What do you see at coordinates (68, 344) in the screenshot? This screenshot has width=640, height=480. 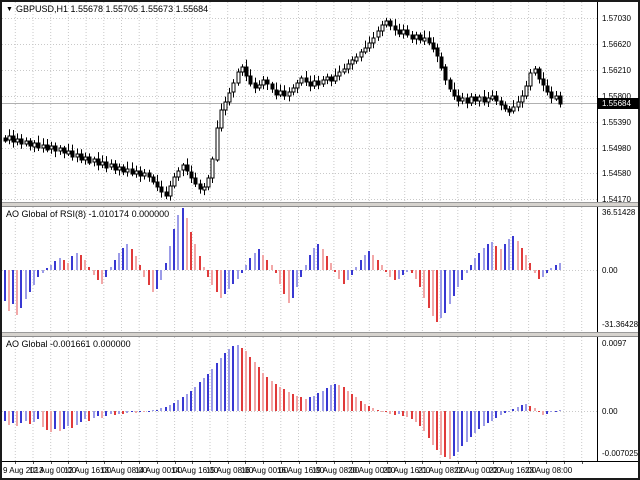 I see `indicator-title: AO Global -0.001661 0.000000` at bounding box center [68, 344].